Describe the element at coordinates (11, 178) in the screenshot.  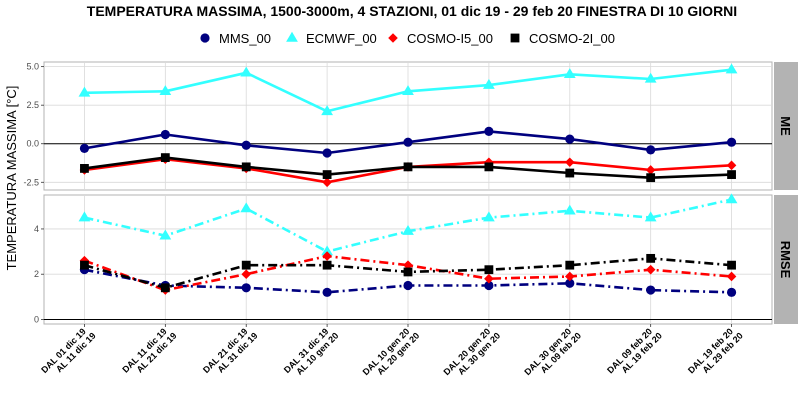
I see `y-axis-label: TEMPERATURA MASSIMA [°C]` at that location.